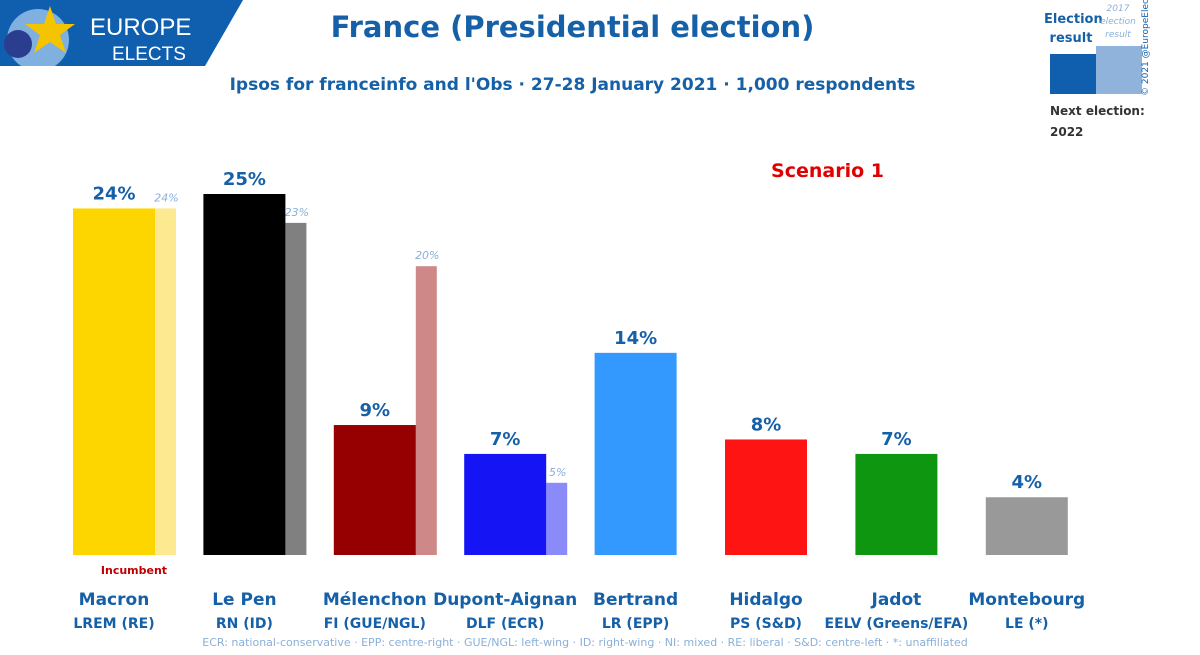 The width and height of the screenshot is (1200, 655). What do you see at coordinates (635, 338) in the screenshot?
I see `value-label: 14%` at bounding box center [635, 338].